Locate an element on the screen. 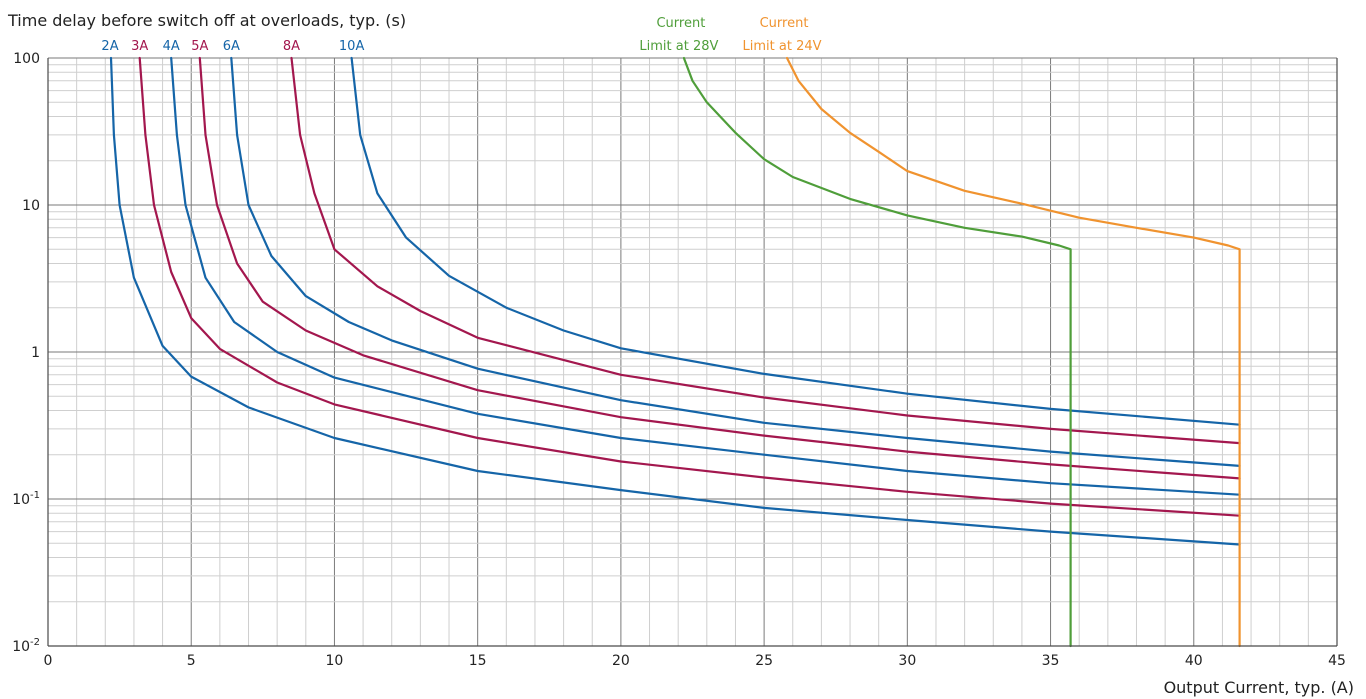  y-tick-label: 10 is located at coordinates (31, 206).